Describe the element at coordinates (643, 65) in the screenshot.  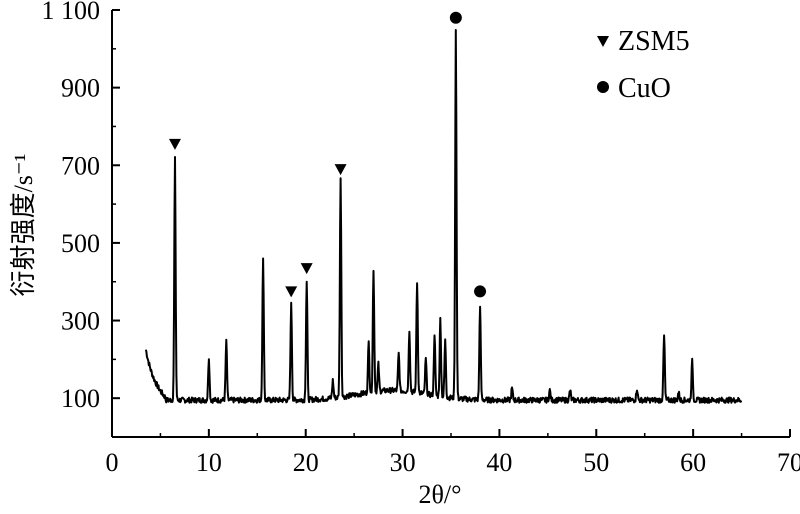
I see `legend: ZSM5 CuO` at that location.